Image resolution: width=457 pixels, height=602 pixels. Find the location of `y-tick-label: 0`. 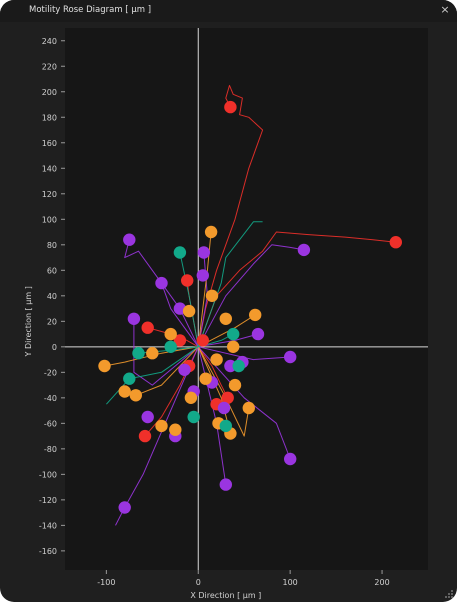

y-tick-label: 0 is located at coordinates (54, 347).